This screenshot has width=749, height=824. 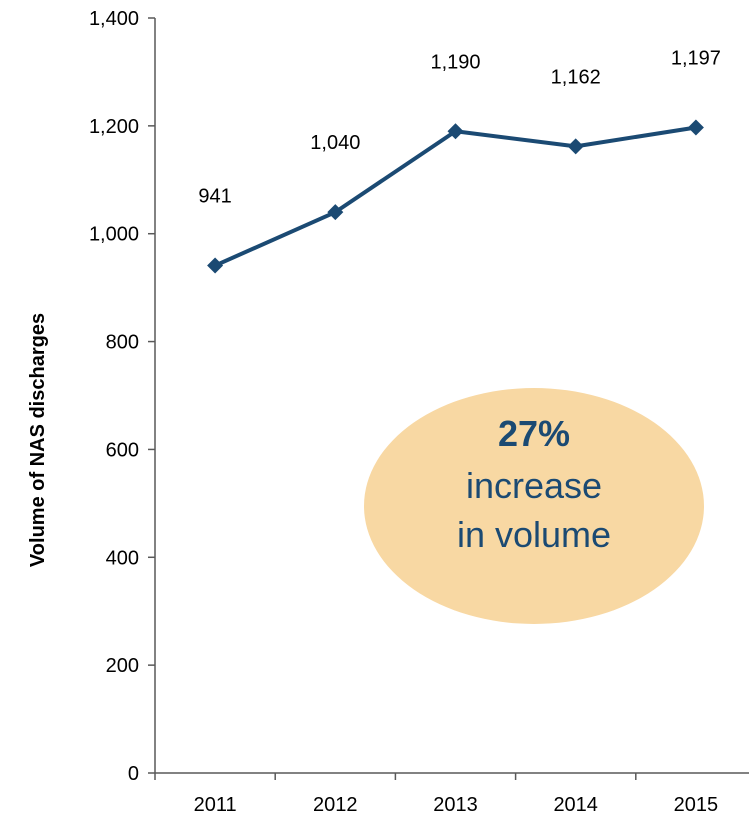 I want to click on data-labels: 941 1,040 1,190 1,162 1,197, so click(x=459, y=127).